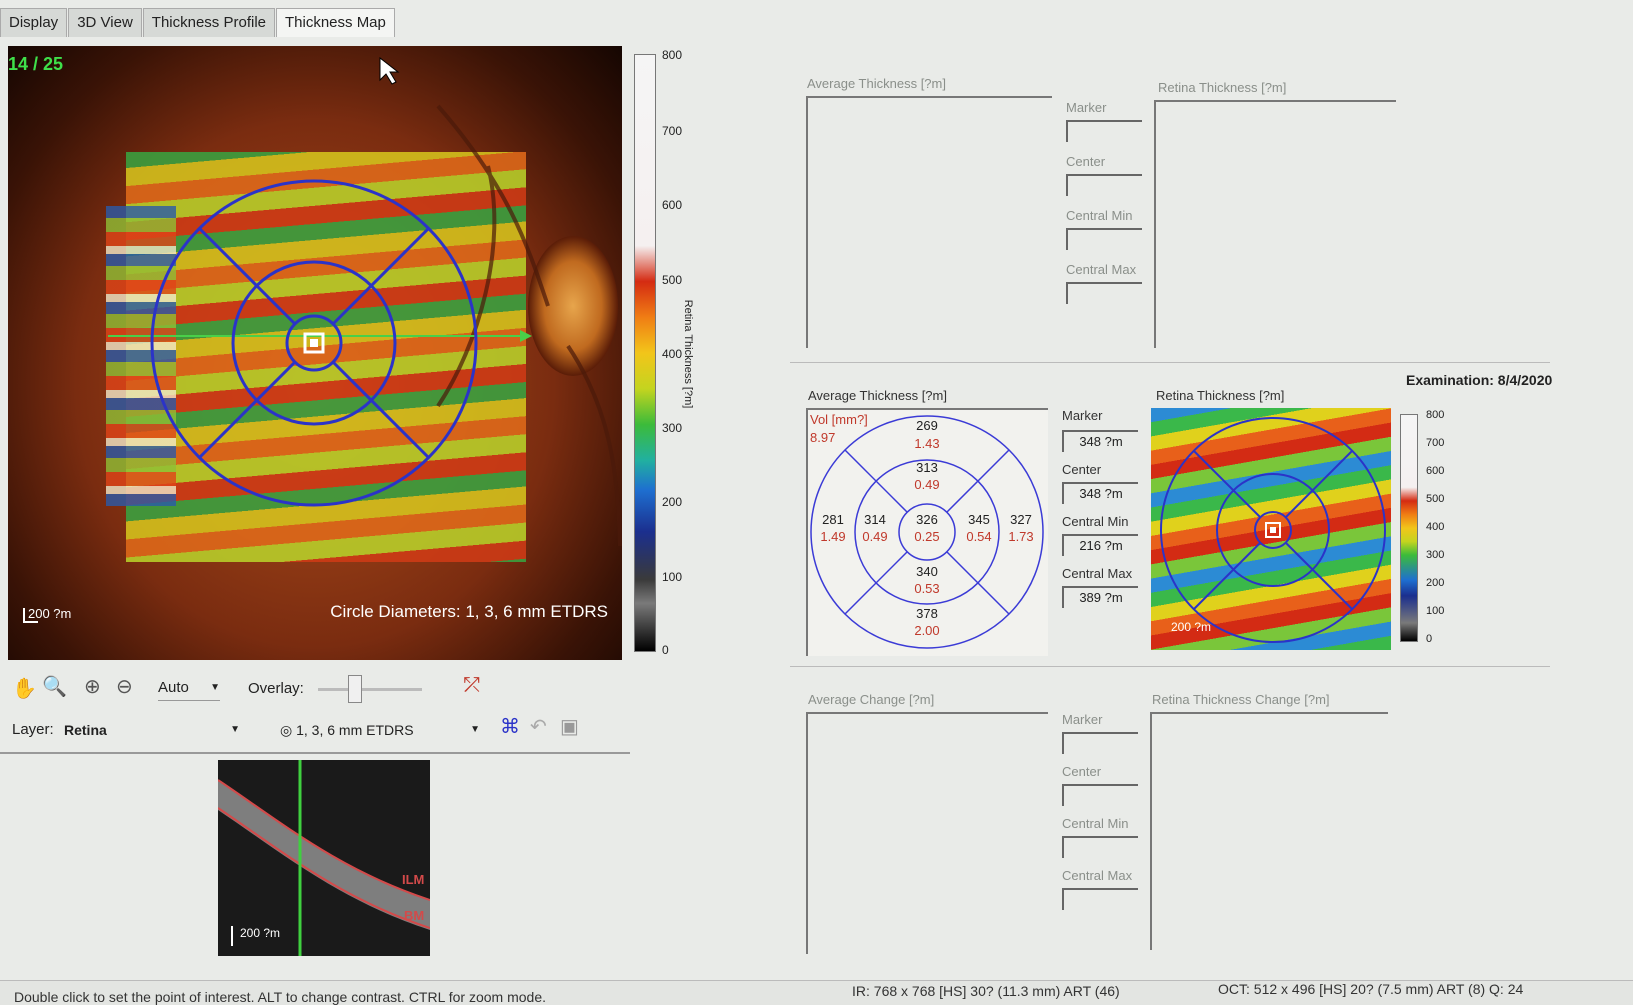  I want to click on grid-type-value: 1, 3, 6 mm ETDRS, so click(355, 730).